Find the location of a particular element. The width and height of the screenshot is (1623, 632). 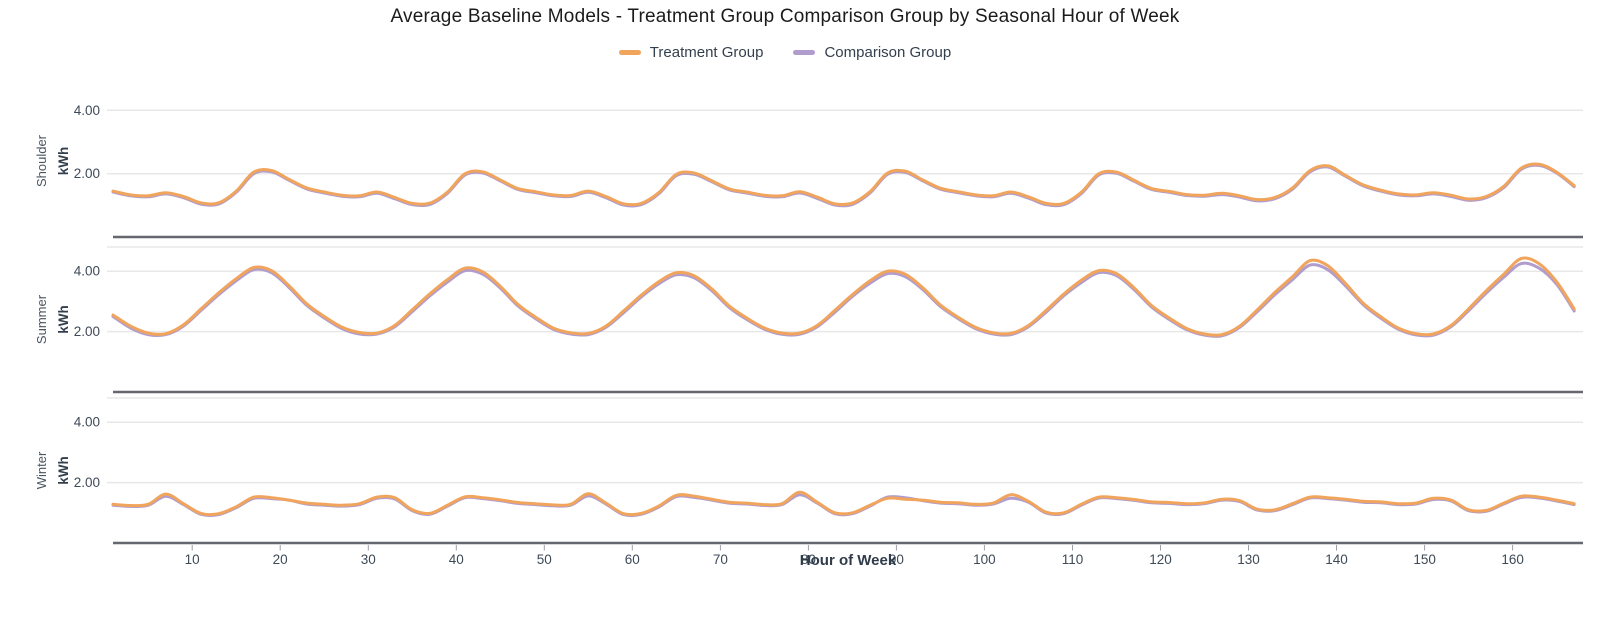

legend-item-comparison: Comparison Group is located at coordinates (872, 52).